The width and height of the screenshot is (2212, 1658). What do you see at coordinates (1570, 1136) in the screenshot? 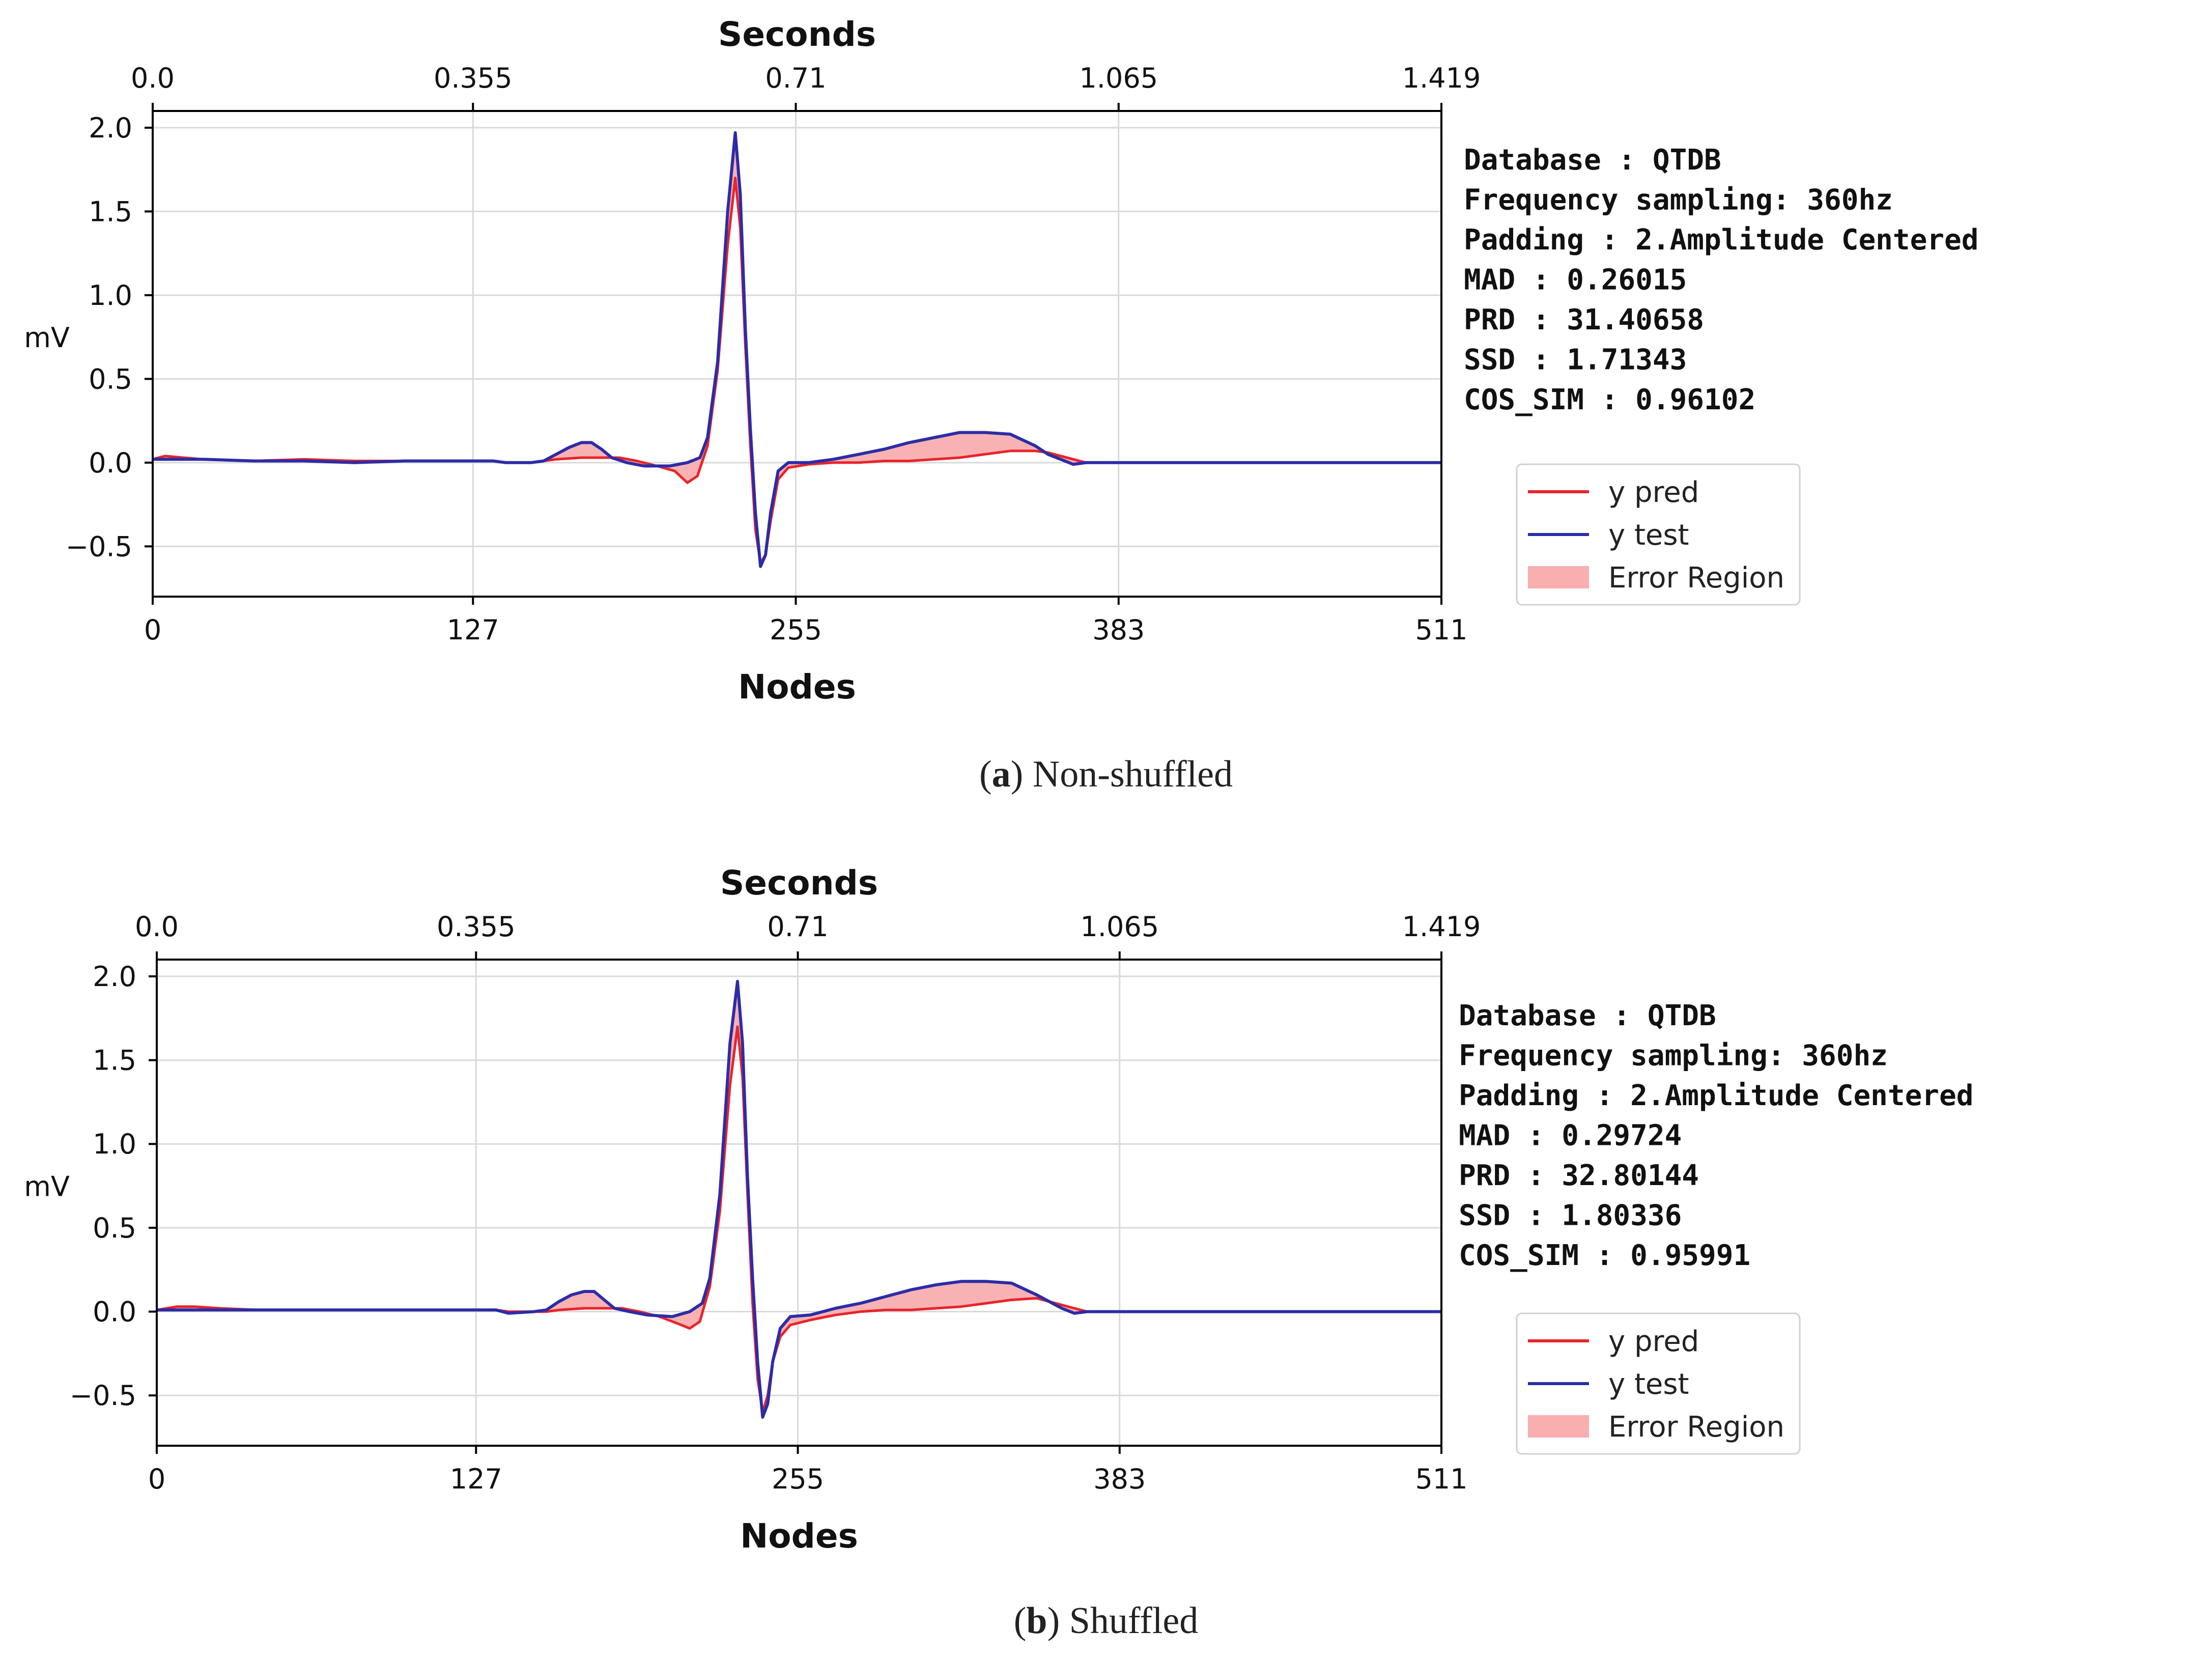
I see `metric-row-mad: MAD : 0.29724` at bounding box center [1570, 1136].